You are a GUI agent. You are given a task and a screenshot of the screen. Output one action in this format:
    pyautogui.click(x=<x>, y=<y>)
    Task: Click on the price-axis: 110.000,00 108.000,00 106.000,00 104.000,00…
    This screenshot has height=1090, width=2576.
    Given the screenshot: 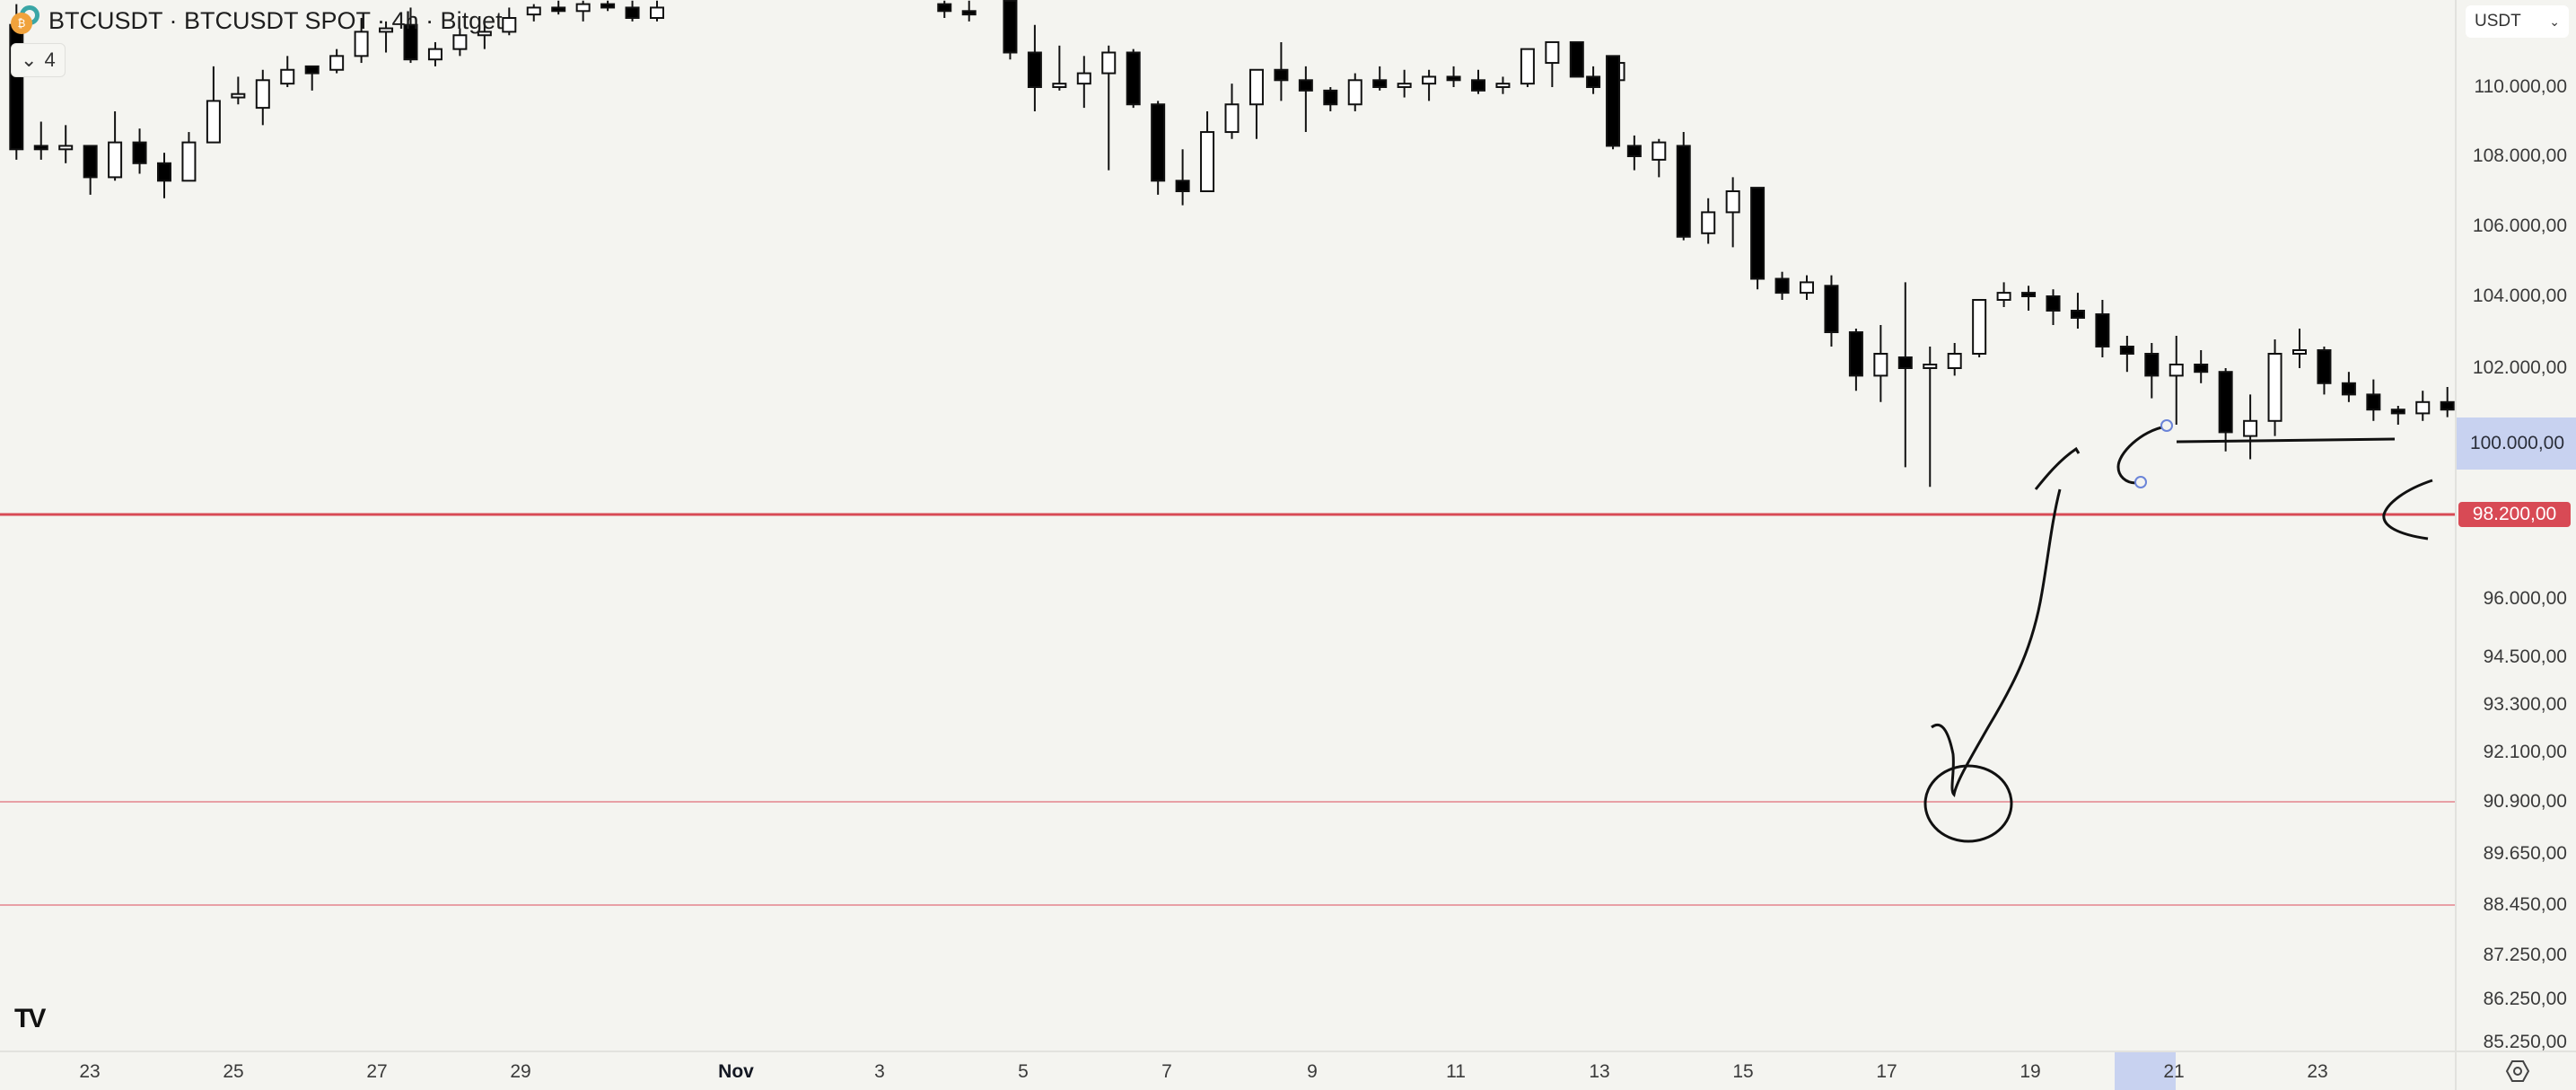 What is the action you would take?
    pyautogui.click(x=2515, y=526)
    